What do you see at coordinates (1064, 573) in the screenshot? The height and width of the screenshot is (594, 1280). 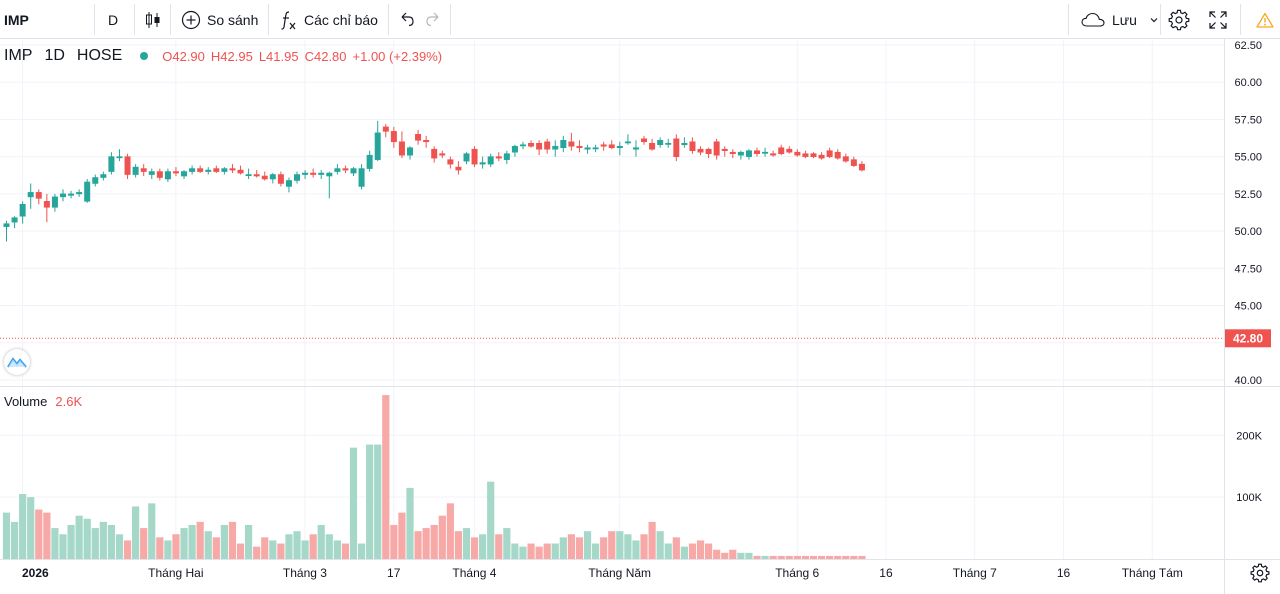 I see `time-tick-label: 16` at bounding box center [1064, 573].